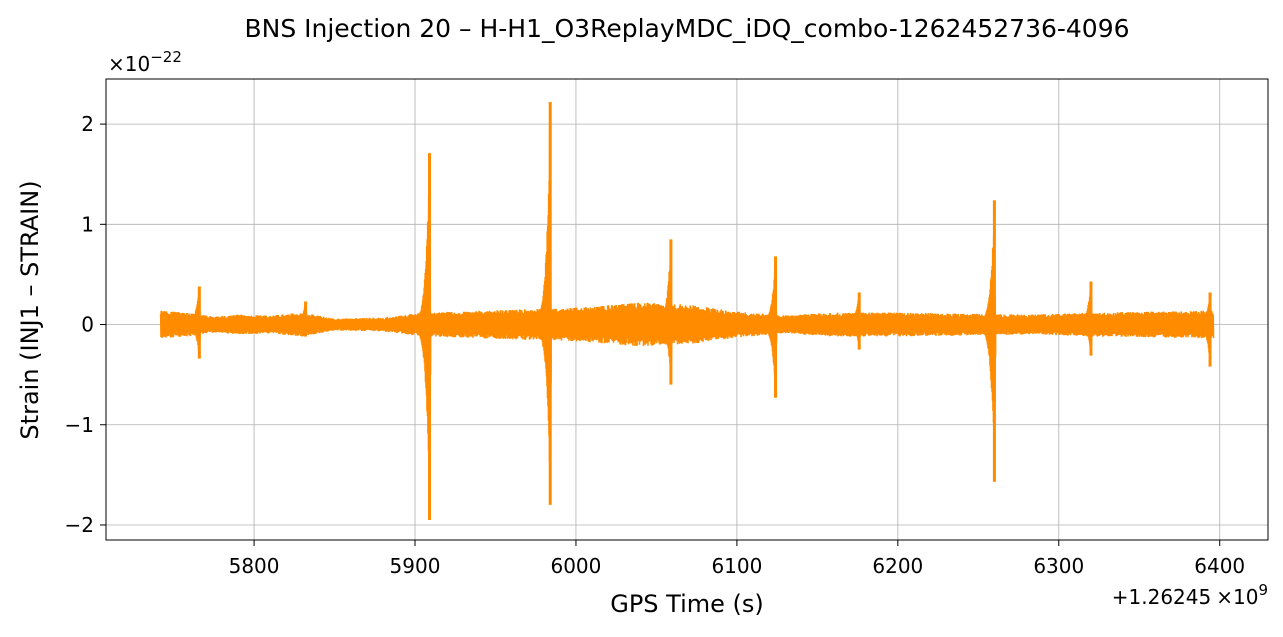  Describe the element at coordinates (415, 566) in the screenshot. I see `x-tick-label: 5900` at that location.